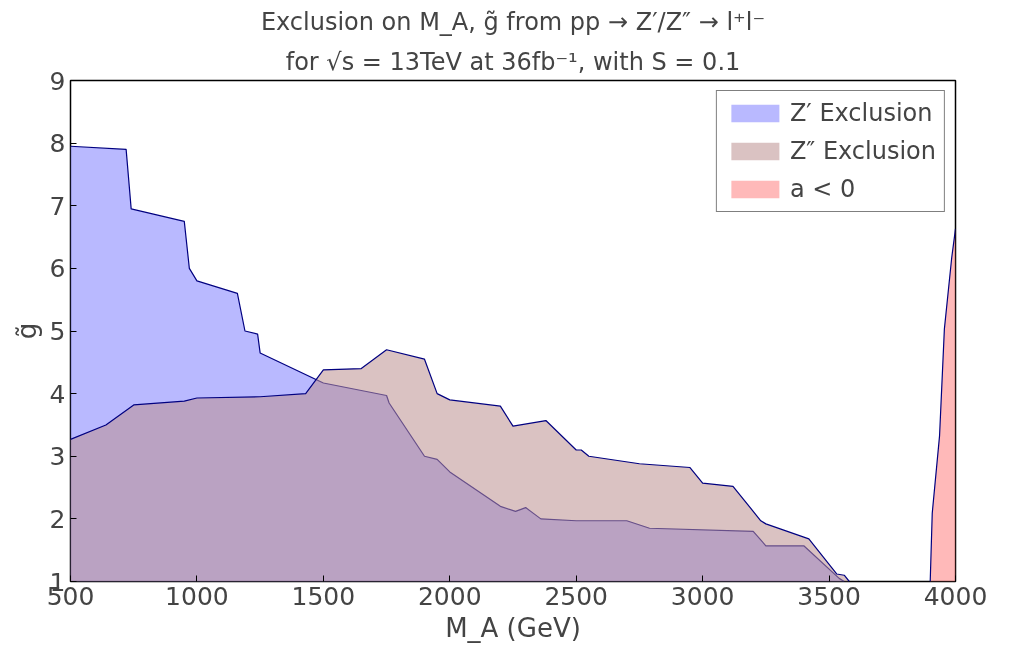  What do you see at coordinates (57, 457) in the screenshot?
I see `y-tick-label: 3` at bounding box center [57, 457].